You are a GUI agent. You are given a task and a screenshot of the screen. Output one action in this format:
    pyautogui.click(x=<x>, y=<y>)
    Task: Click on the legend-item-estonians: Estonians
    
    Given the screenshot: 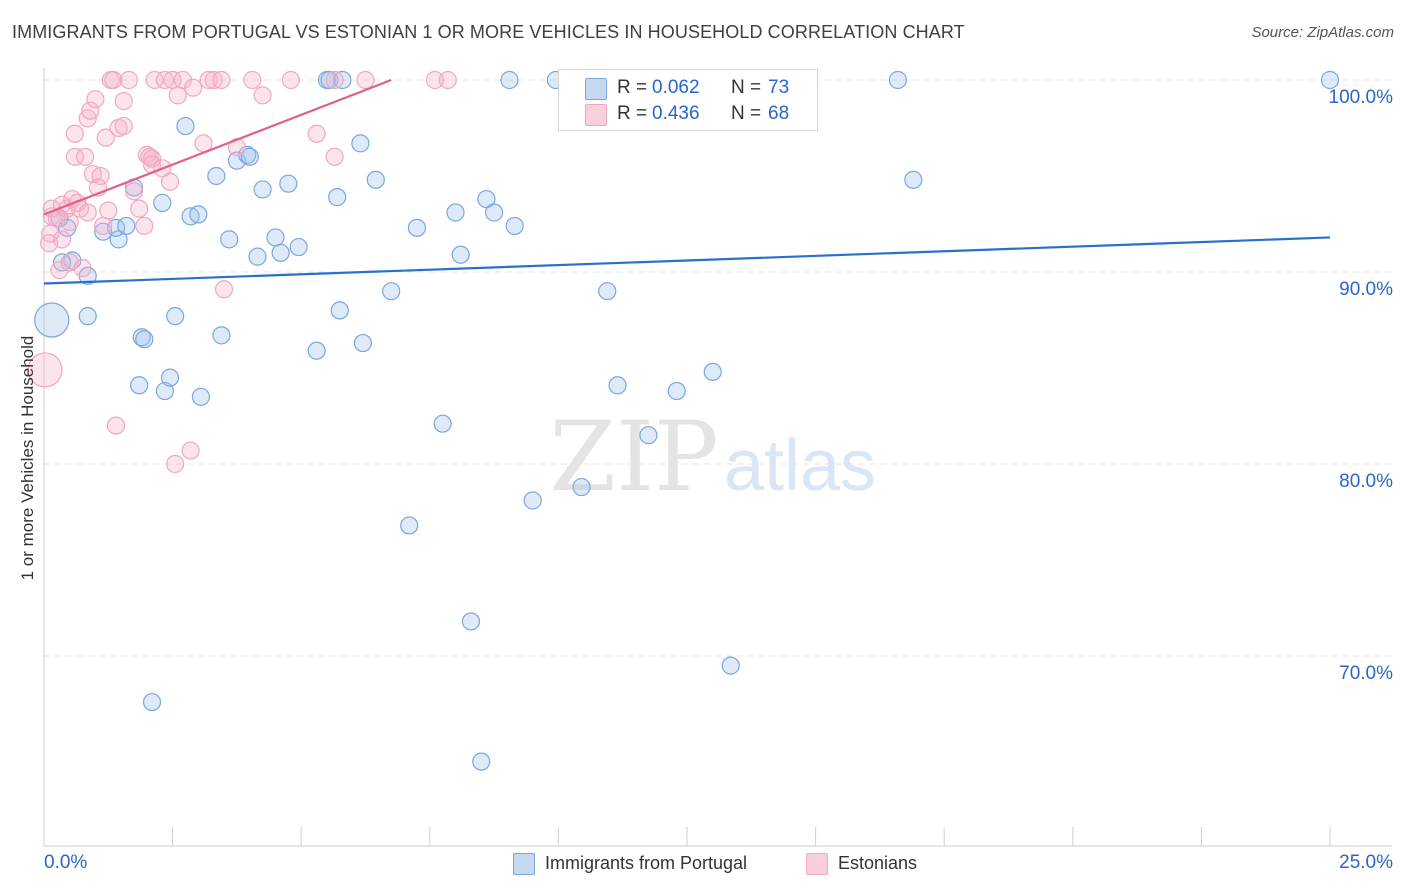 What is the action you would take?
    pyautogui.click(x=871, y=864)
    